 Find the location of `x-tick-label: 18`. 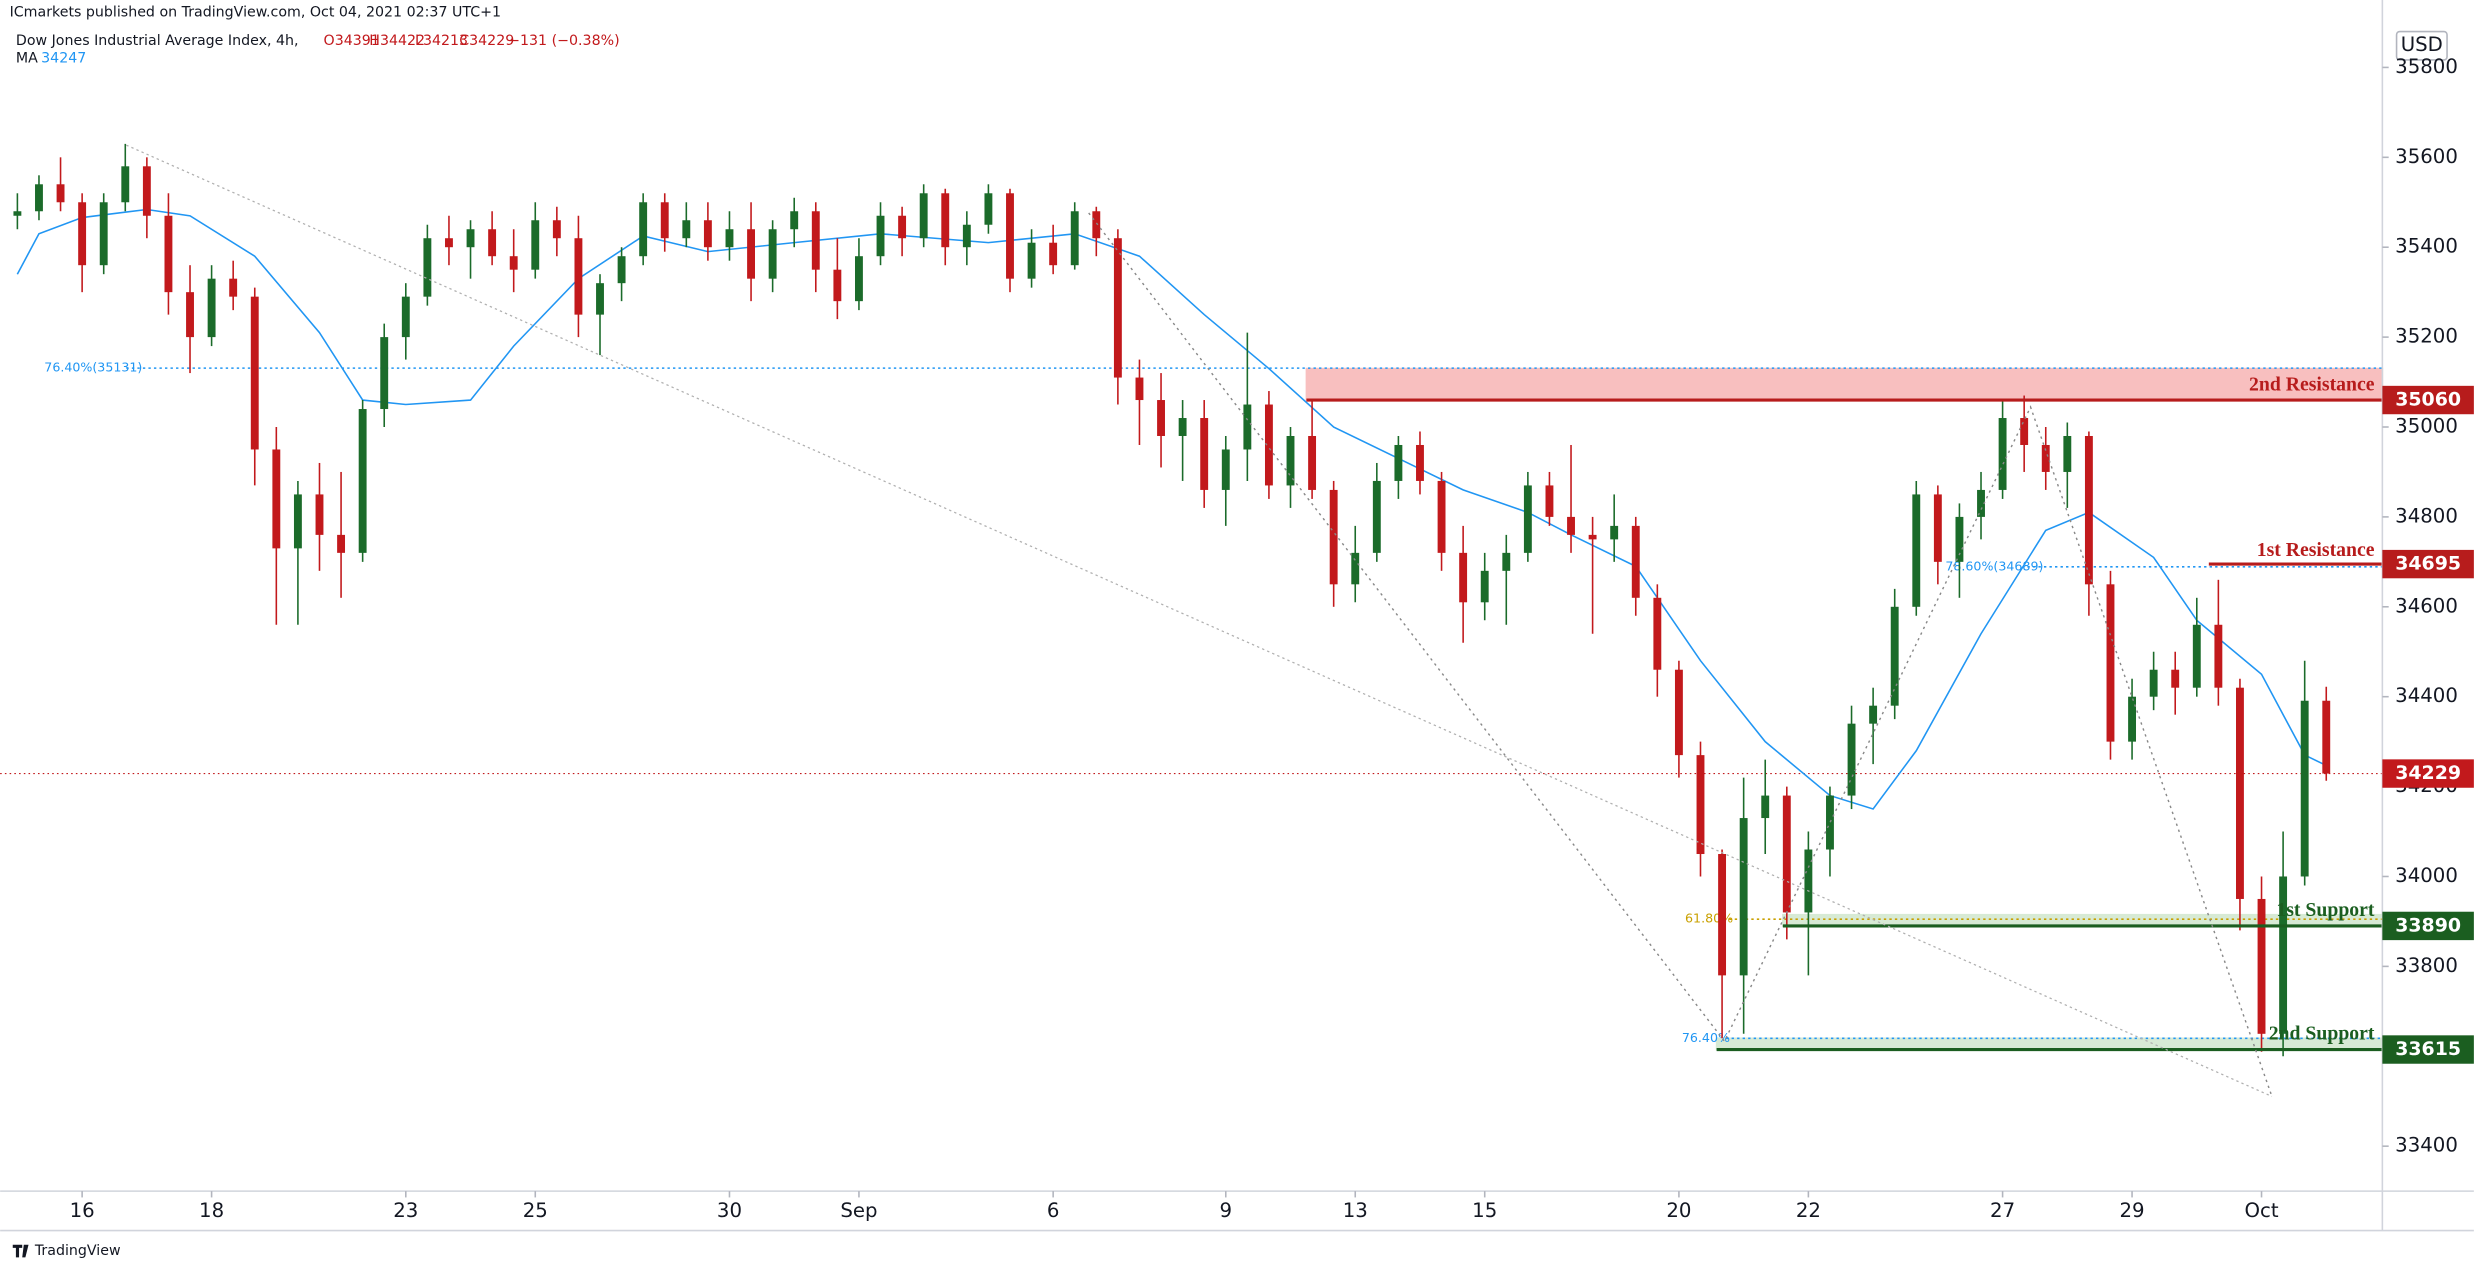

x-tick-label: 18 is located at coordinates (211, 1210).